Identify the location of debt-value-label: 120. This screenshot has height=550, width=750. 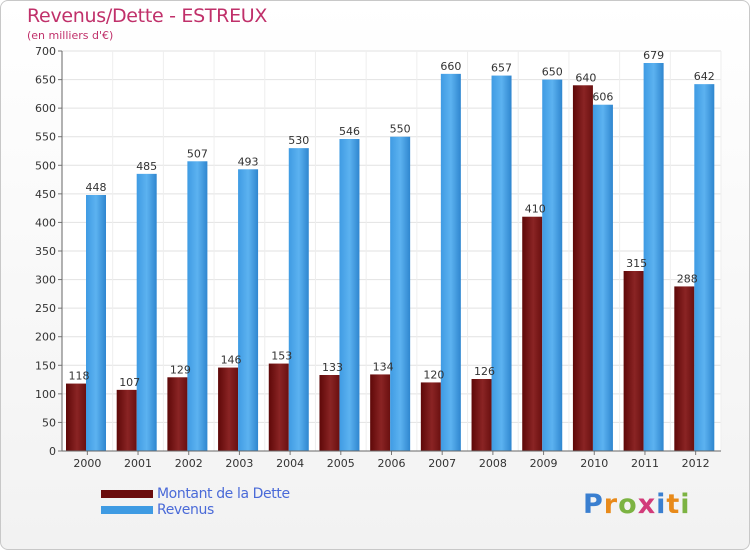
(433, 374).